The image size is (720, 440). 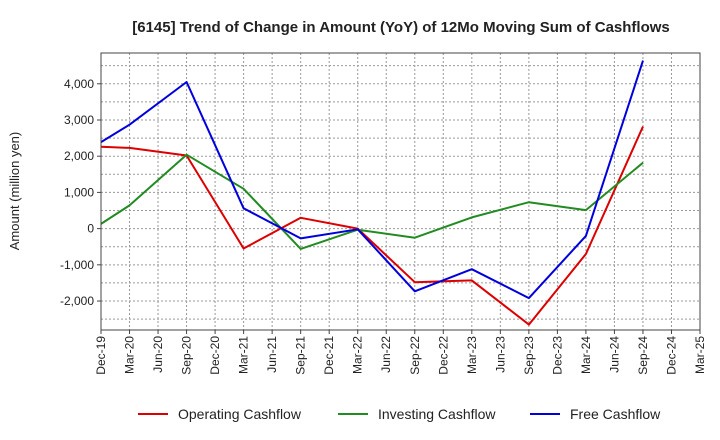 I want to click on x-tick-label: Mar-25, so click(x=700, y=355).